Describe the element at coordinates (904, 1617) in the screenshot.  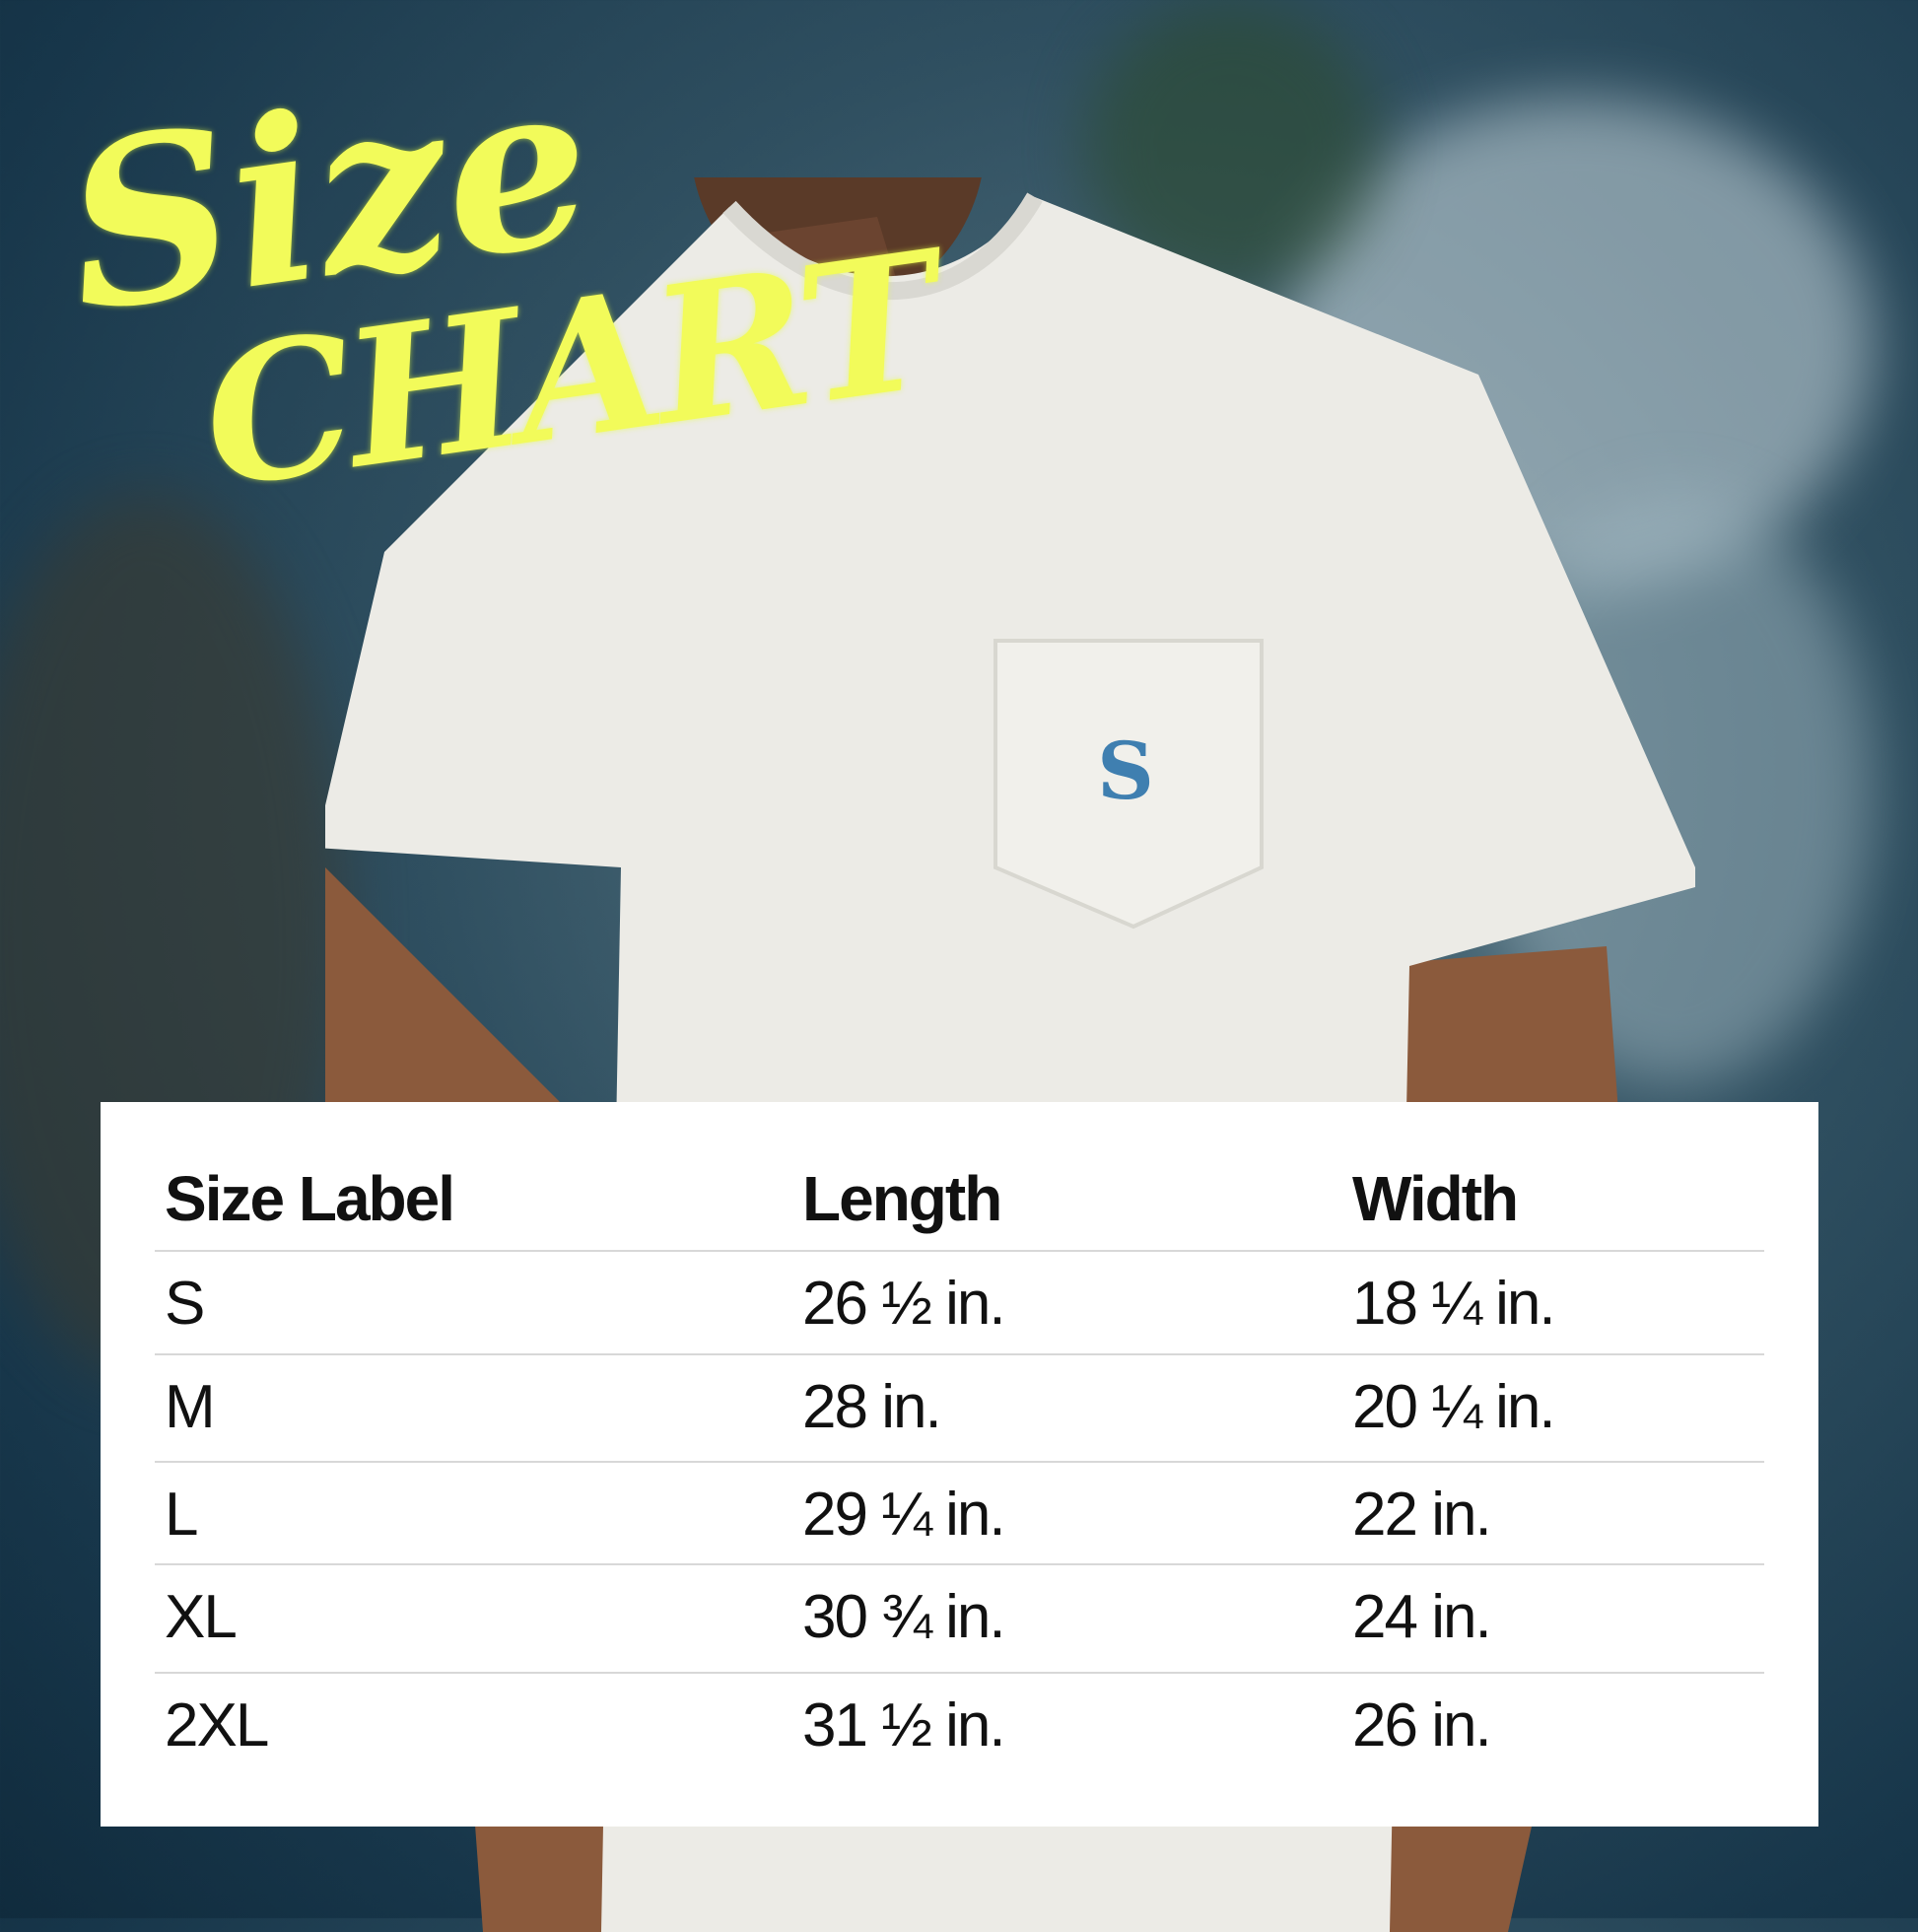
I see `length-cell: 30 ¾ in.` at that location.